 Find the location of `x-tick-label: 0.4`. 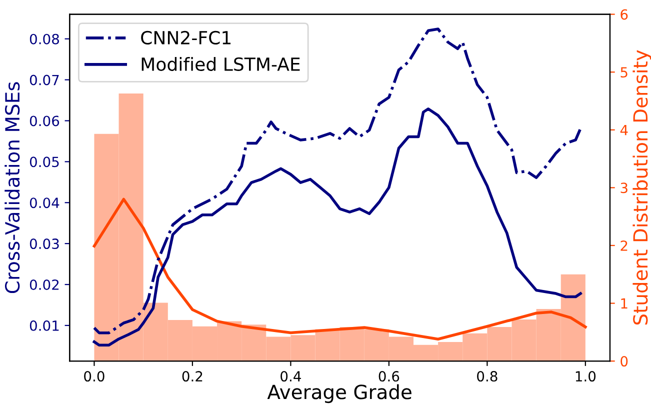

x-tick-label: 0.4 is located at coordinates (290, 376).